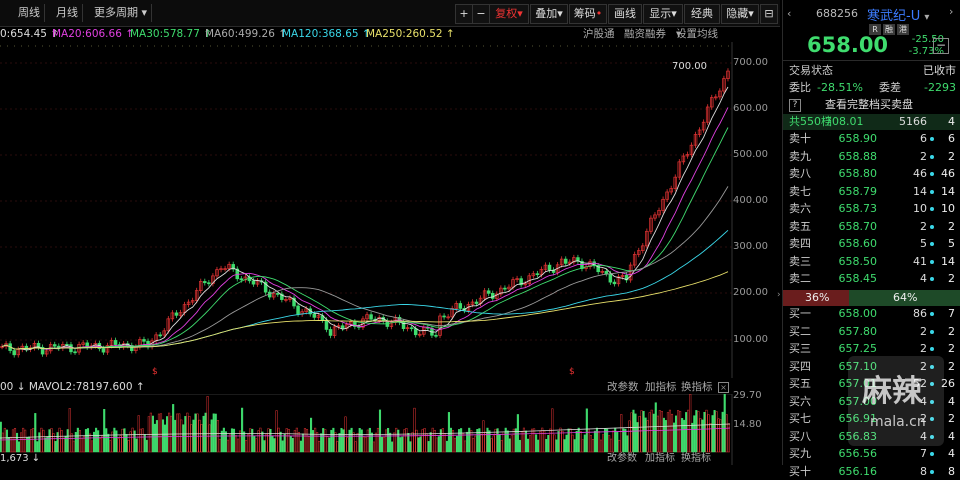 The height and width of the screenshot is (480, 960). Describe the element at coordinates (750, 154) in the screenshot. I see `price-axis-label: 500.00` at that location.